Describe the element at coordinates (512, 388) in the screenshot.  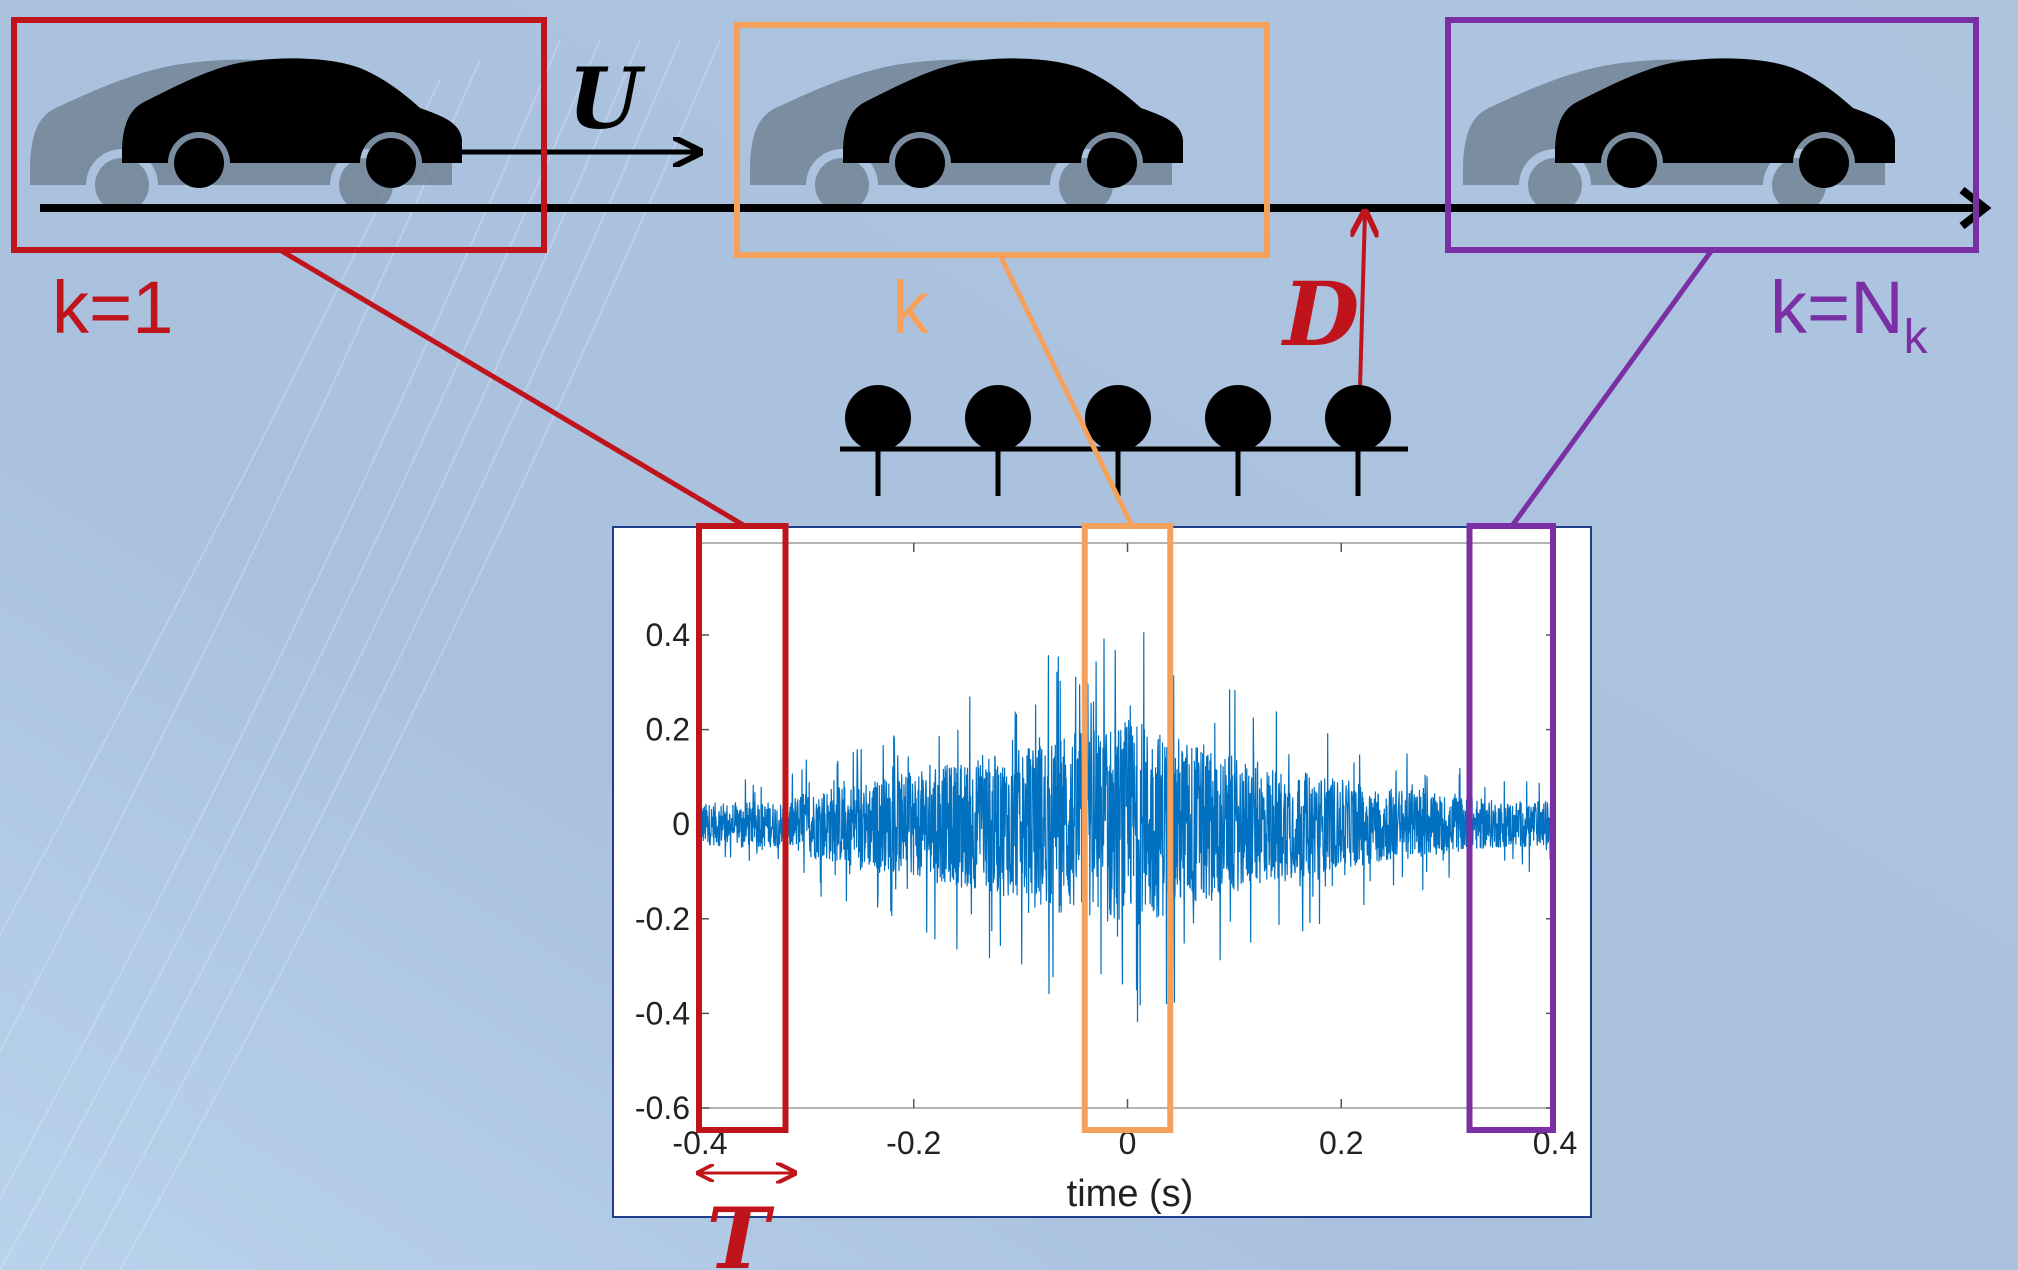
I see `connector-first` at that location.